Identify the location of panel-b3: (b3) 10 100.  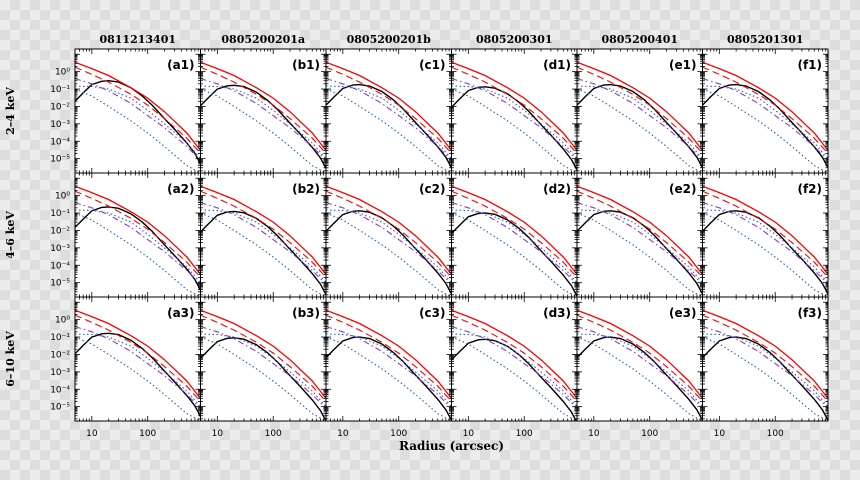
(263, 367).